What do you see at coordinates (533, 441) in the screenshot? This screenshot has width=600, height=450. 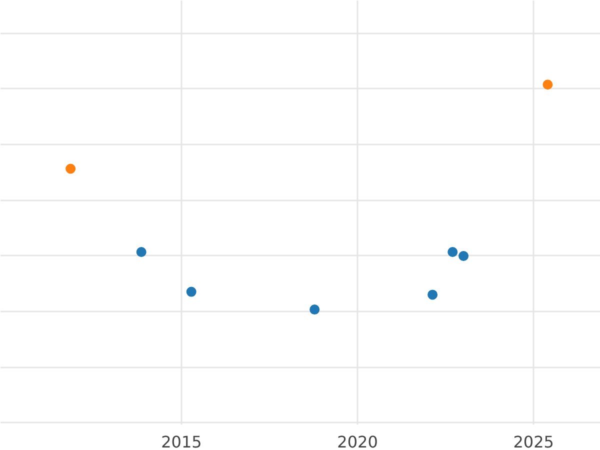 I see `x-tick-label: 2025` at bounding box center [533, 441].